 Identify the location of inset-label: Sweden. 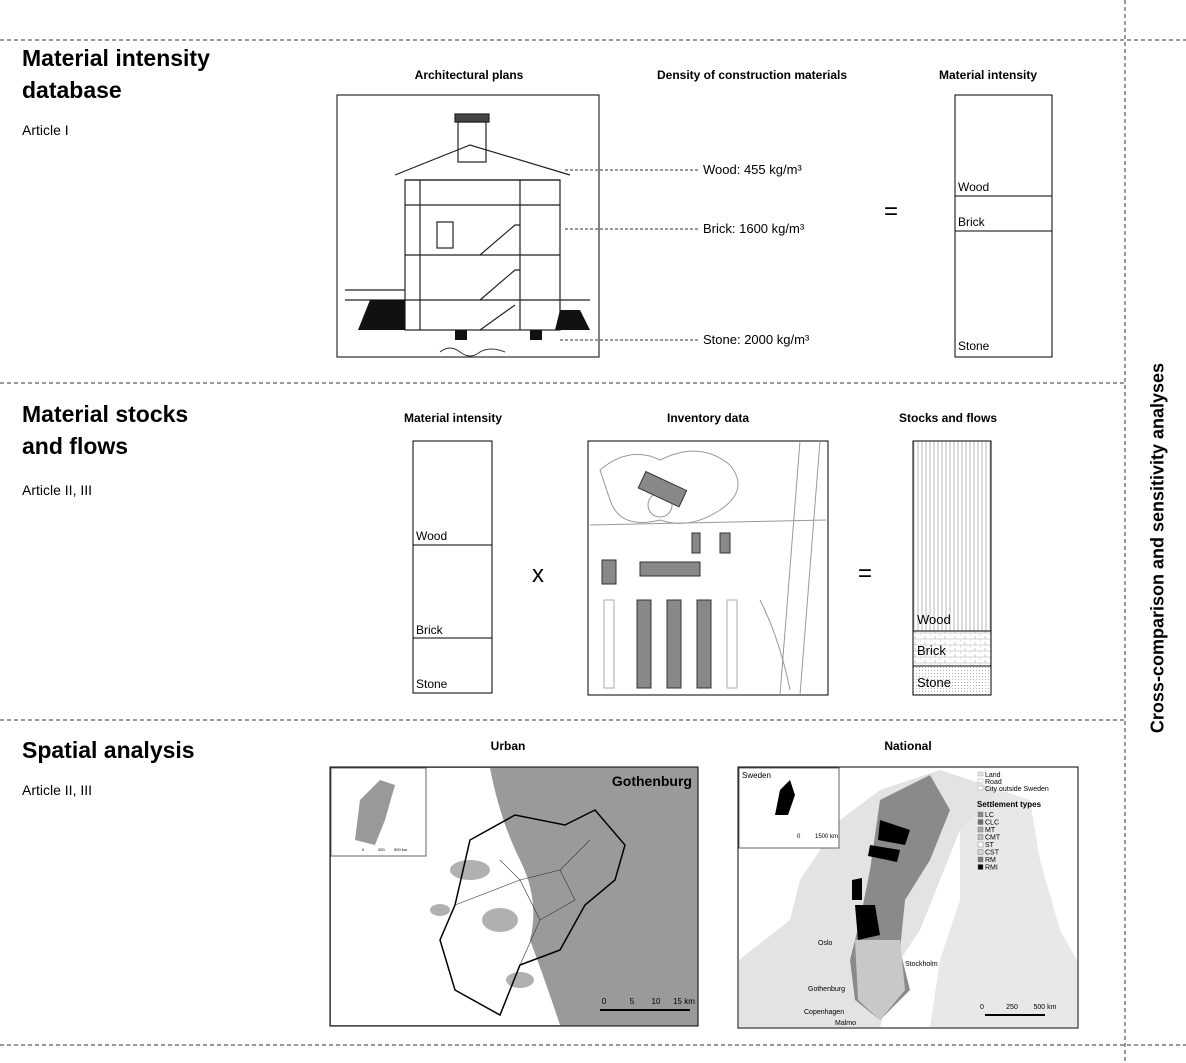
(756, 775).